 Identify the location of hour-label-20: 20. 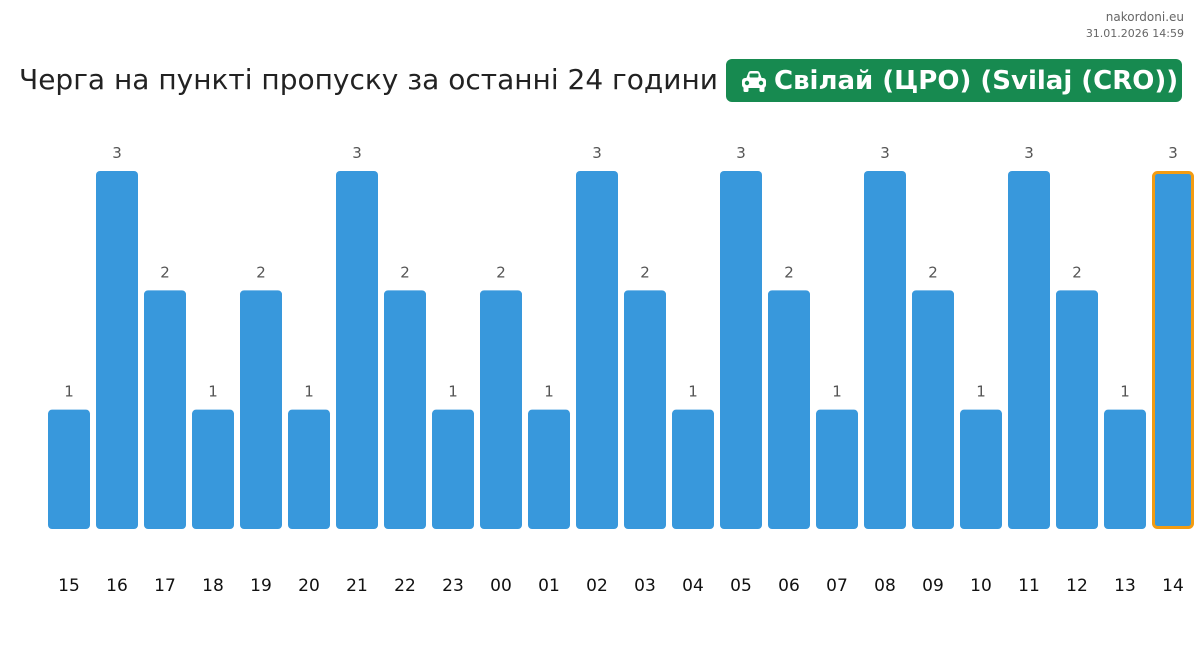
(309, 586).